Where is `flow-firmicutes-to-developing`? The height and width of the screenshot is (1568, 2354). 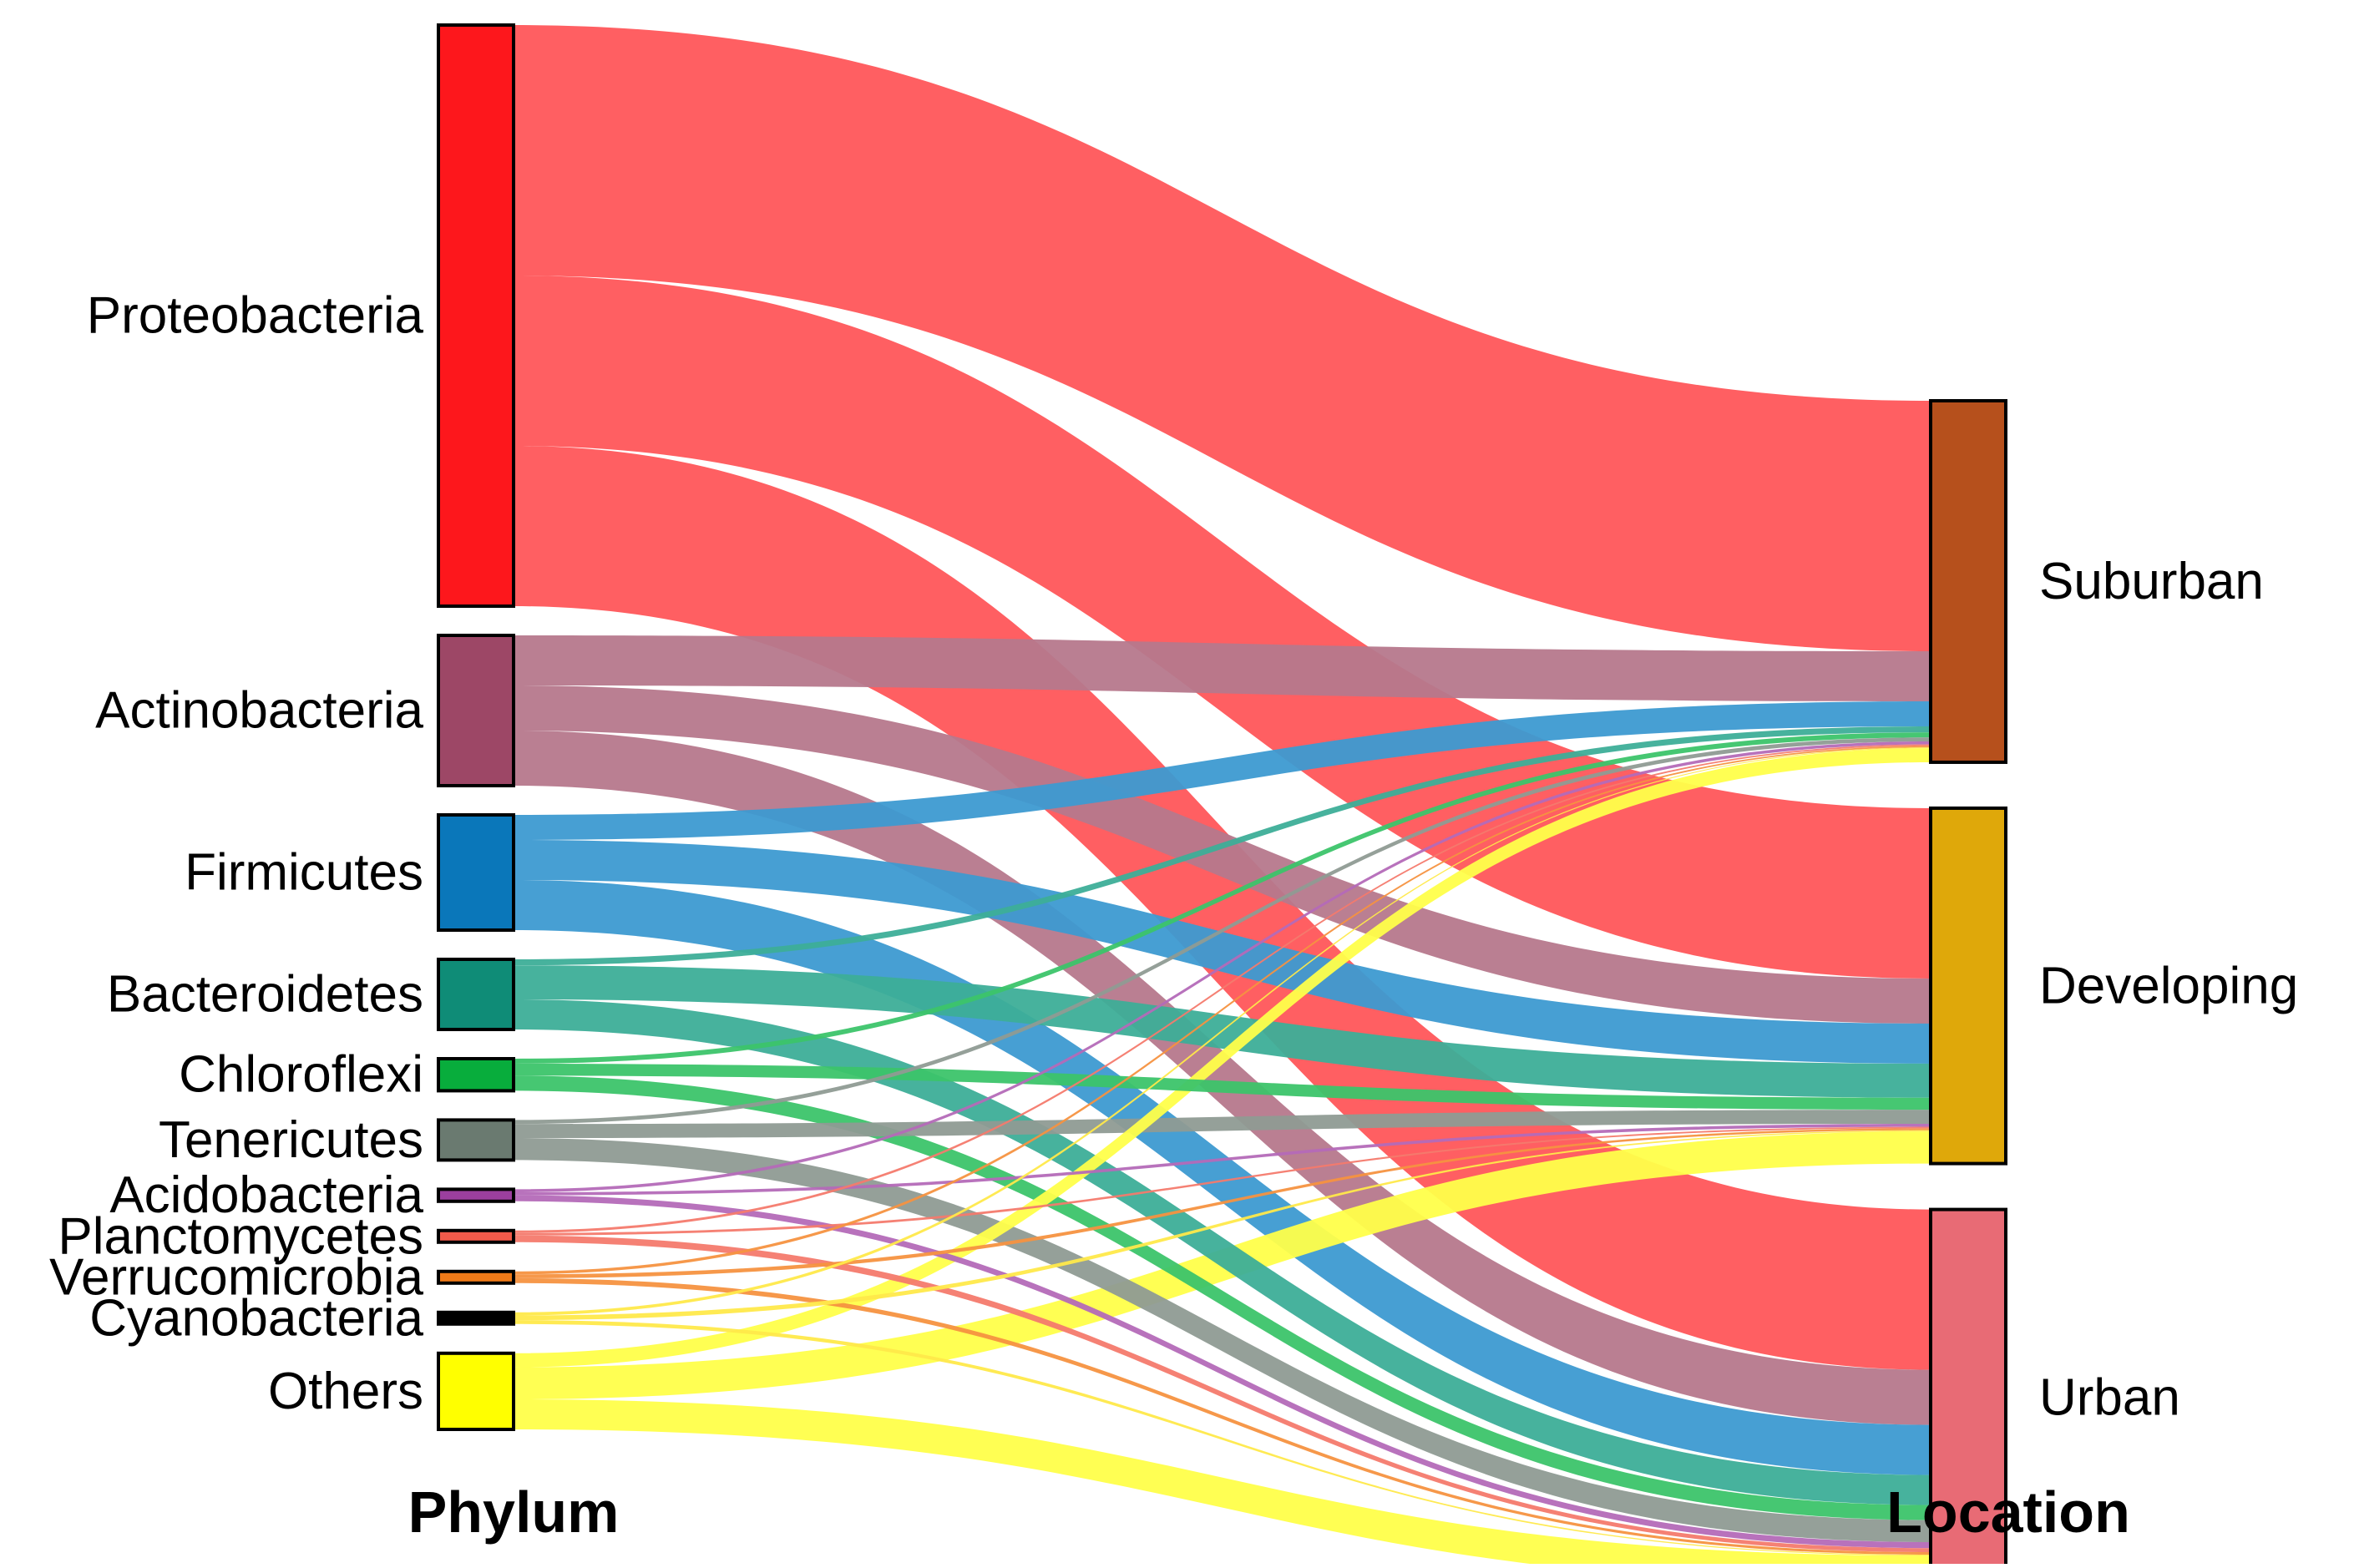
flow-firmicutes-to-developing is located at coordinates (1222, 952).